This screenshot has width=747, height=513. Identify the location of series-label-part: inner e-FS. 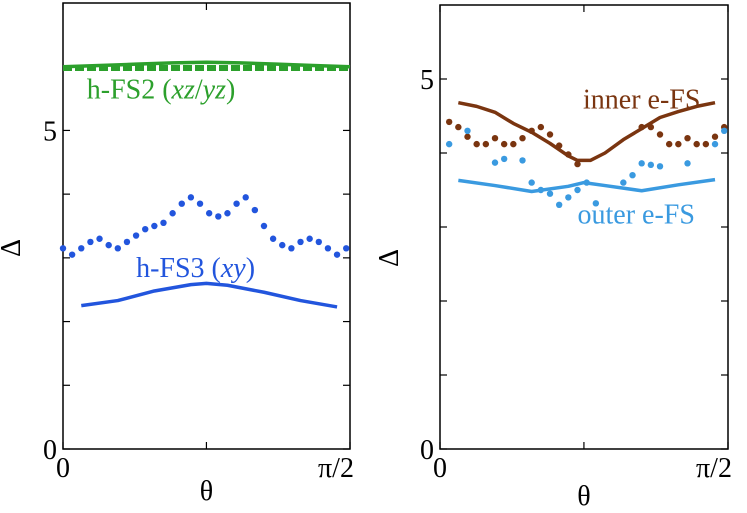
(641, 100).